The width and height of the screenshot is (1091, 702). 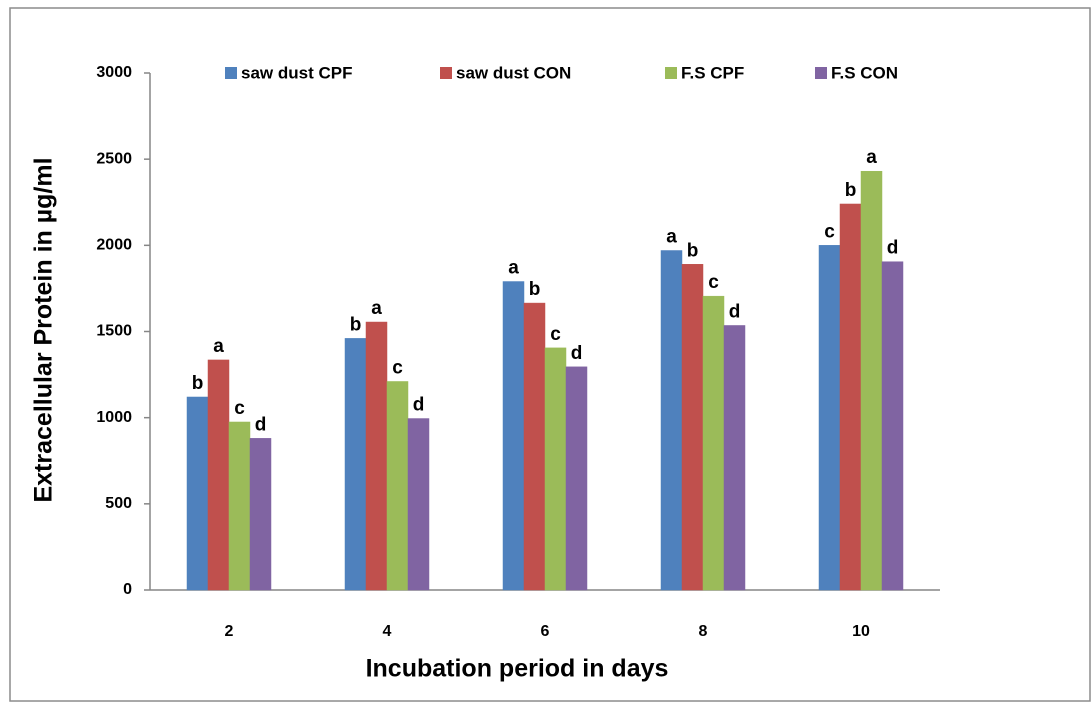 I want to click on x-axis-label: Incubation period in days, so click(x=517, y=669).